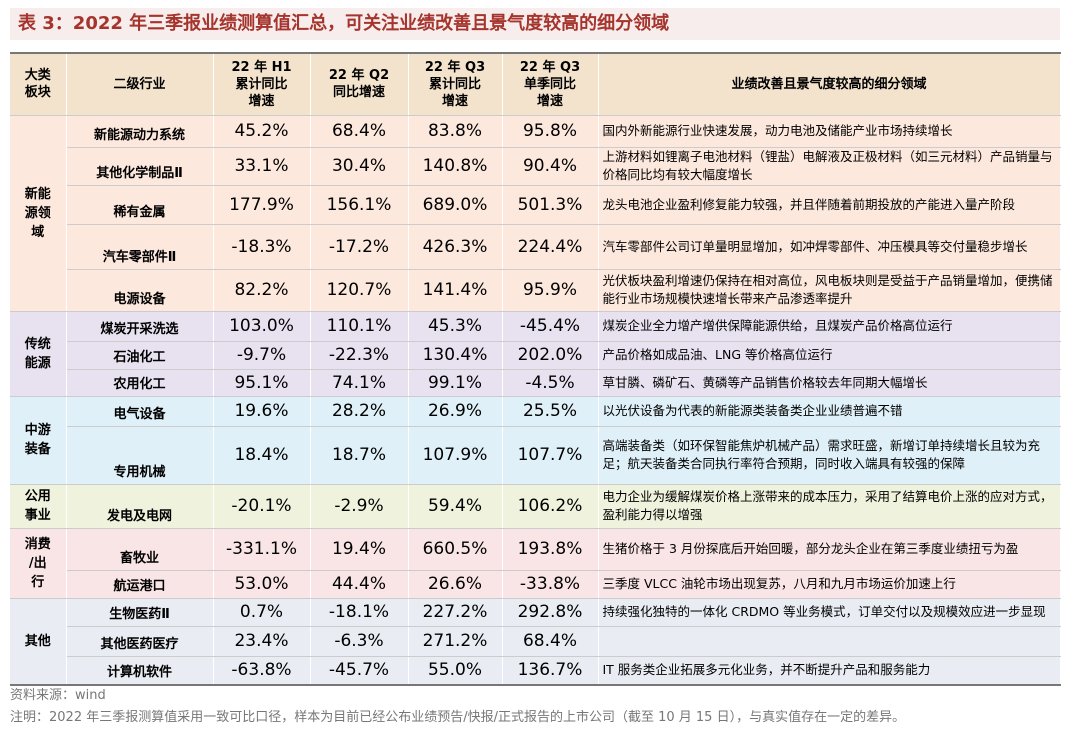  I want to click on value-cell: 45.2%, so click(262, 131).